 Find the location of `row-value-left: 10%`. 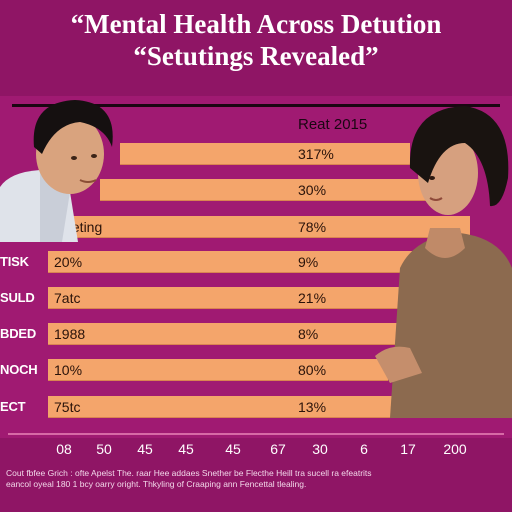

row-value-left: 10% is located at coordinates (68, 370).